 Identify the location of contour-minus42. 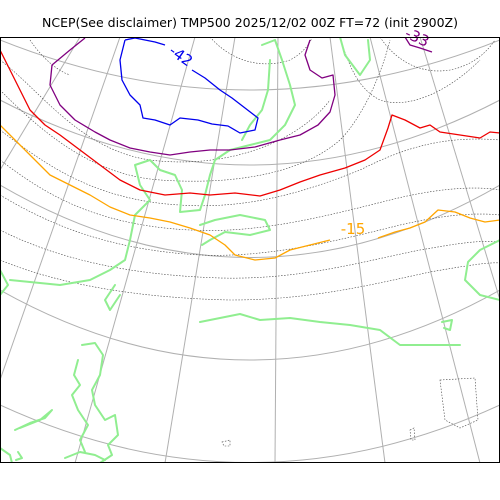
(189, 85).